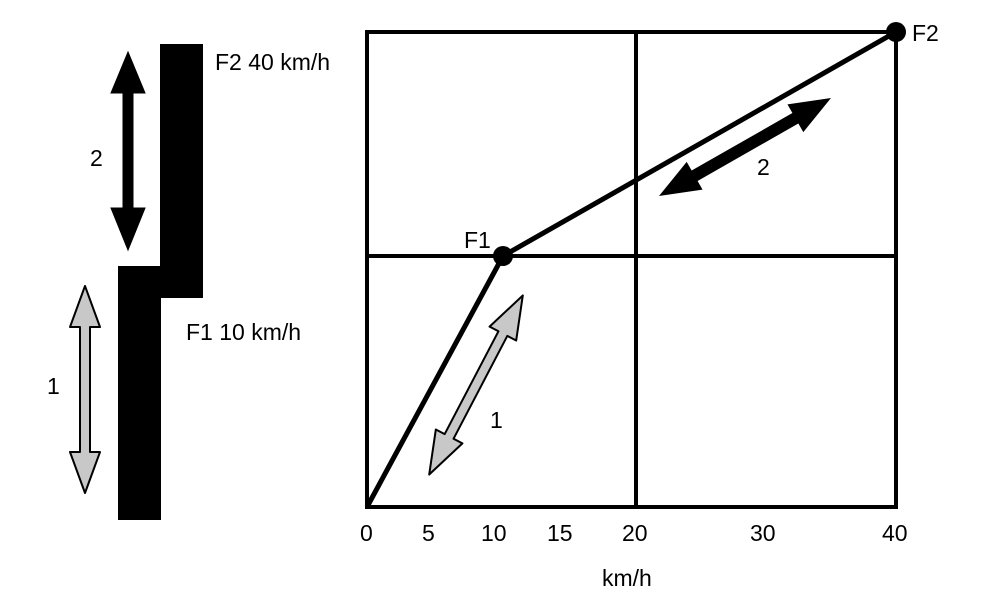 Image resolution: width=1000 pixels, height=600 pixels. What do you see at coordinates (477, 240) in the screenshot?
I see `point-f1-label: F1` at bounding box center [477, 240].